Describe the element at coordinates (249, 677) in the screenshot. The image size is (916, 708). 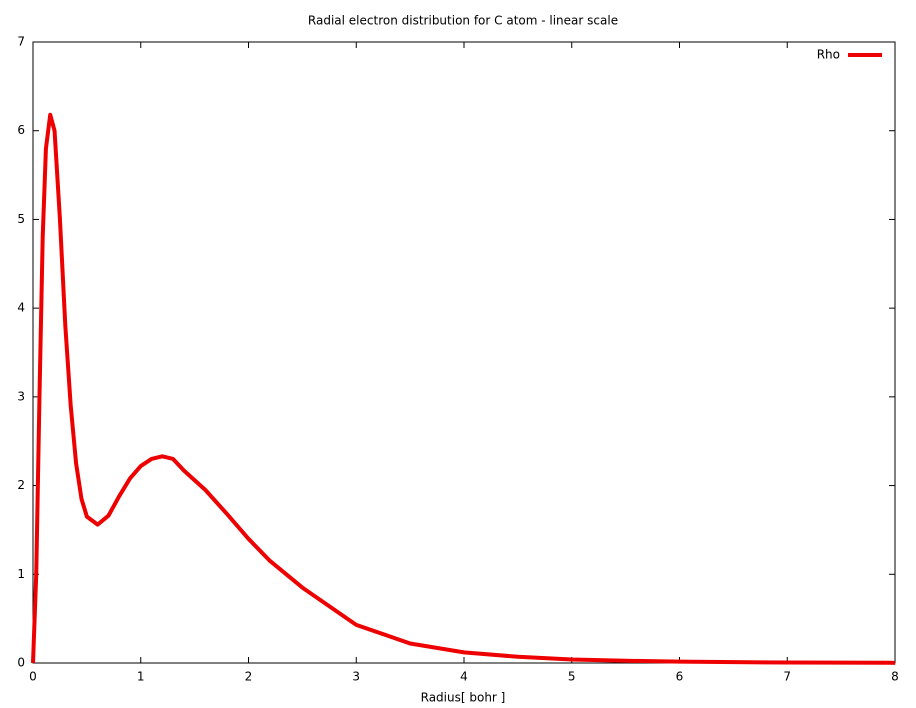
I see `x-tick-label: 2` at that location.